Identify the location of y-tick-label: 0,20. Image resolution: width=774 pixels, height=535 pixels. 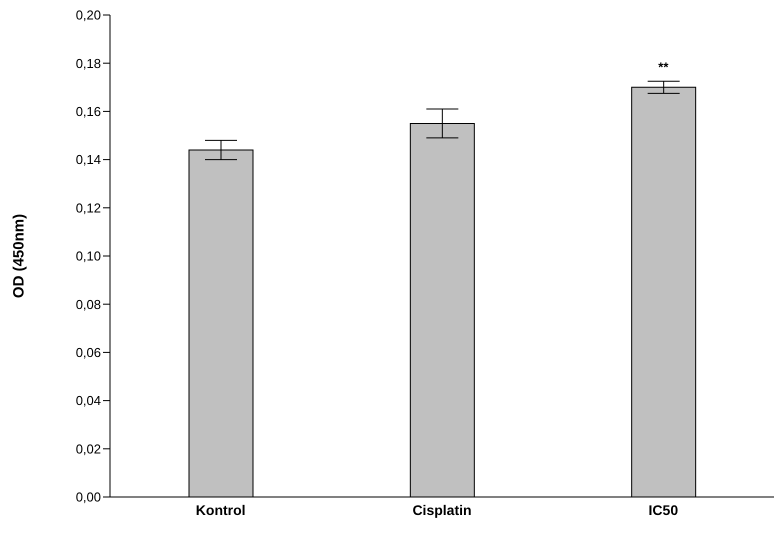
(88, 15).